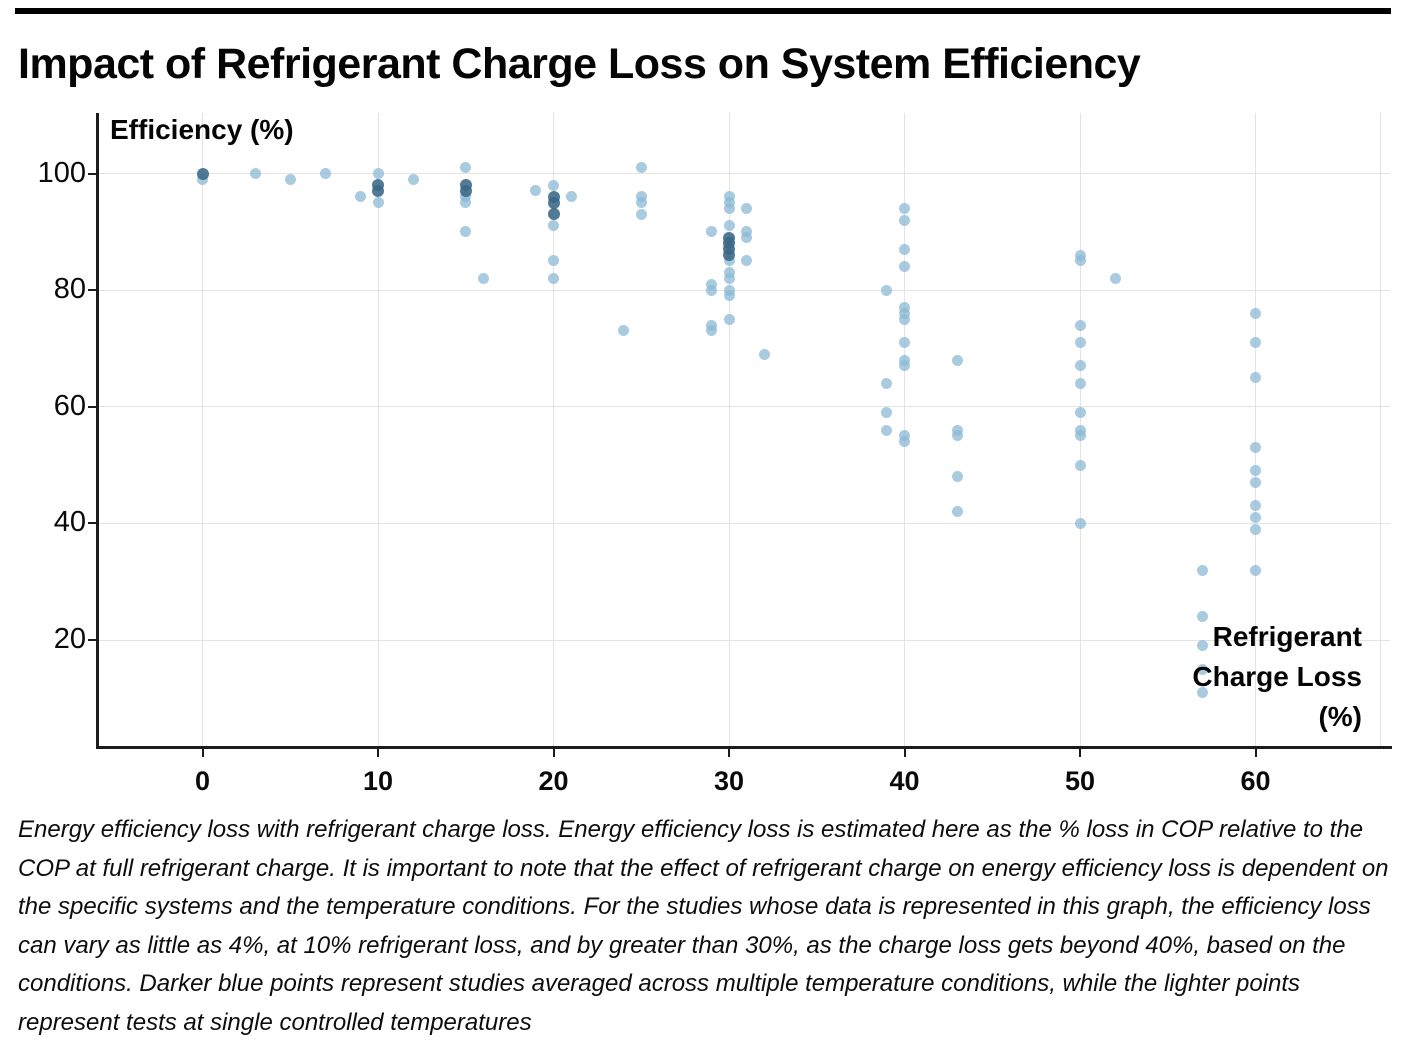  Describe the element at coordinates (202, 781) in the screenshot. I see `x-tick-label: 0` at that location.